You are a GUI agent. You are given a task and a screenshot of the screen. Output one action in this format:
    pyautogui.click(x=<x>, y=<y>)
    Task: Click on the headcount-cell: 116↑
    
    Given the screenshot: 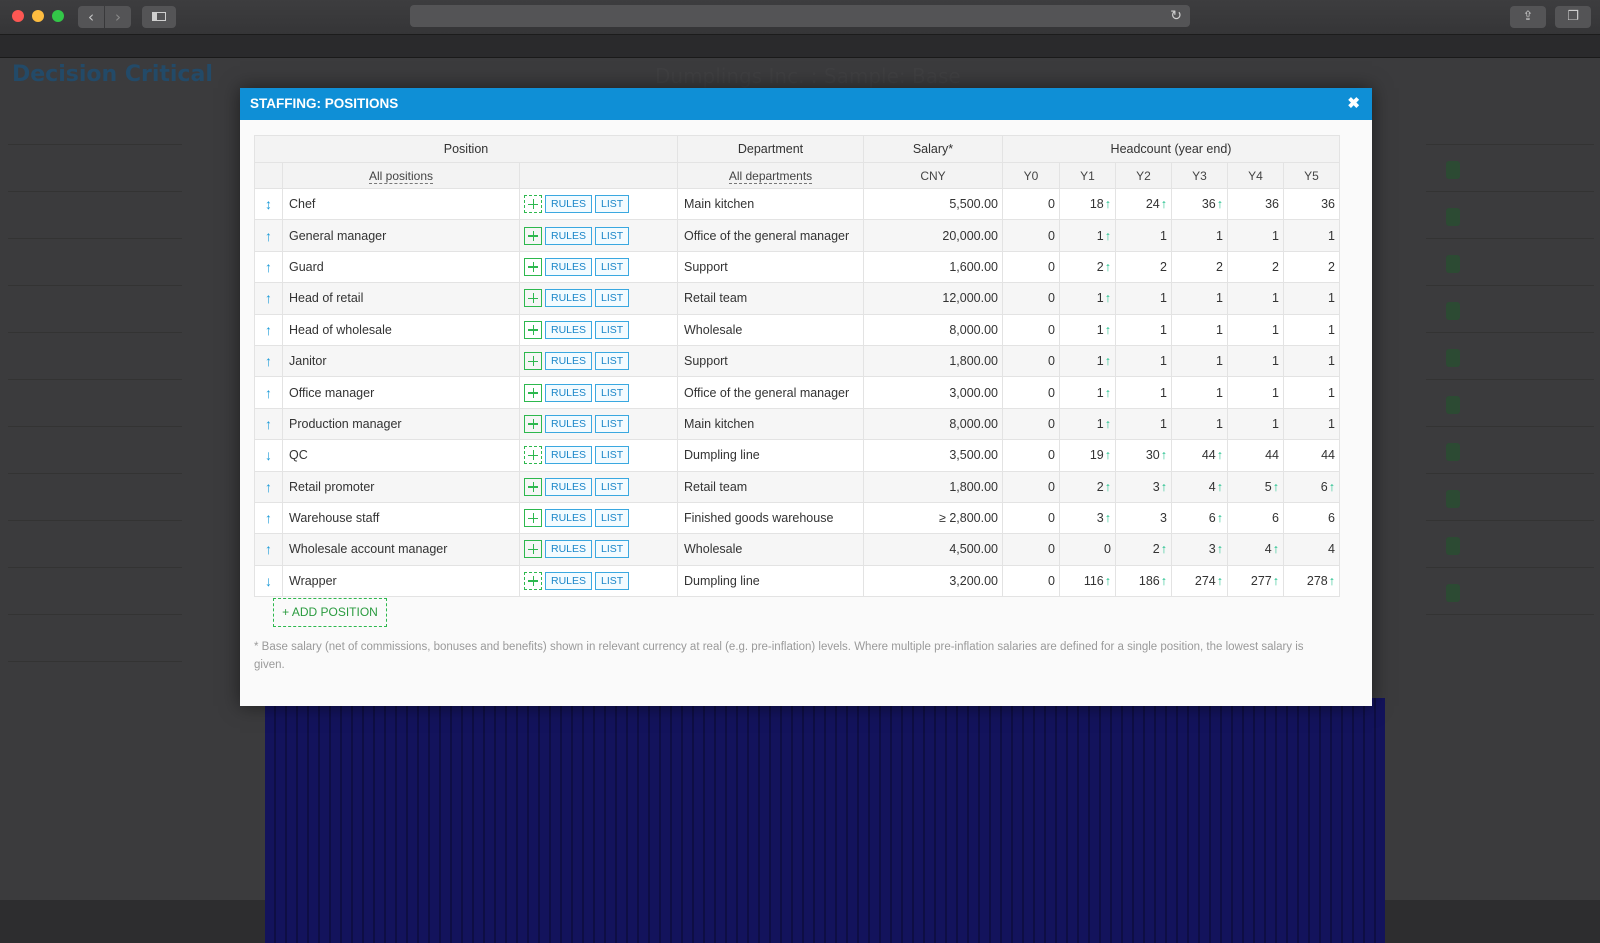 What is the action you would take?
    pyautogui.click(x=1087, y=581)
    